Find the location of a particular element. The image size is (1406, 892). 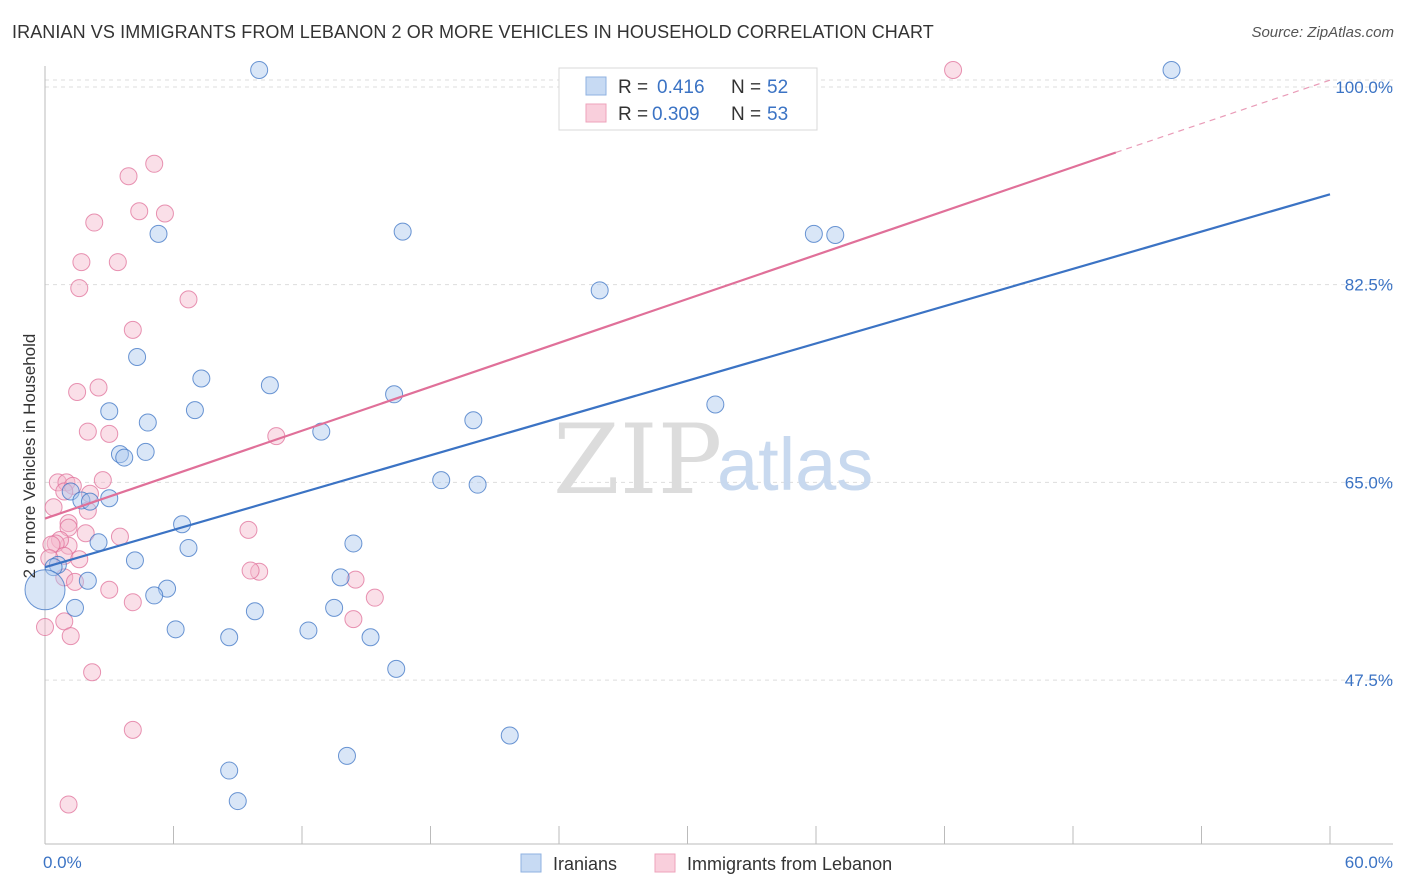

legend-n-value-2: 53 is located at coordinates (777, 114).